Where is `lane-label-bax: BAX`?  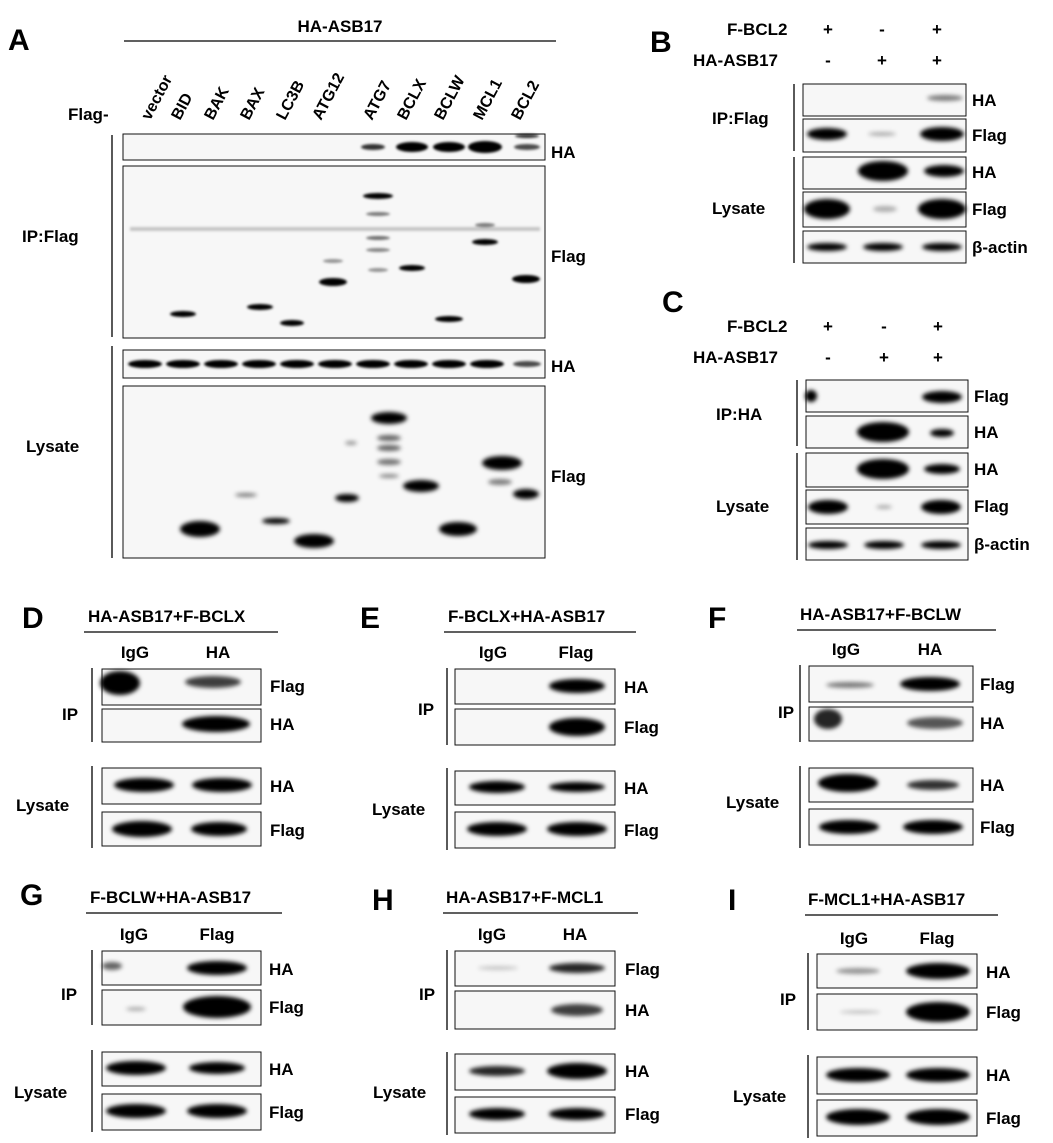 lane-label-bax: BAX is located at coordinates (253, 104).